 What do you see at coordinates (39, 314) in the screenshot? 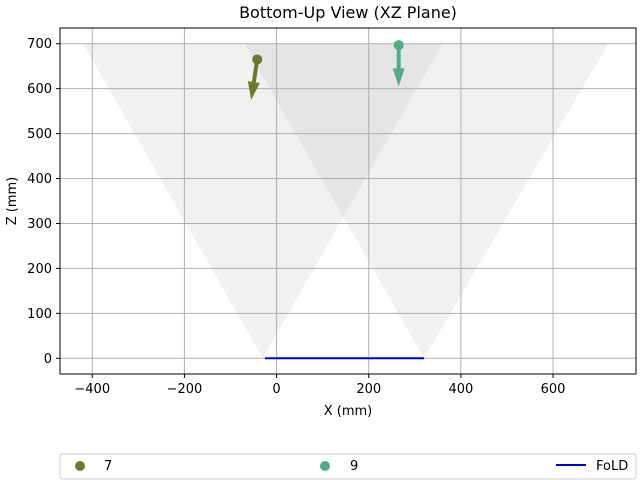
I see `y-tick-label: 100` at bounding box center [39, 314].